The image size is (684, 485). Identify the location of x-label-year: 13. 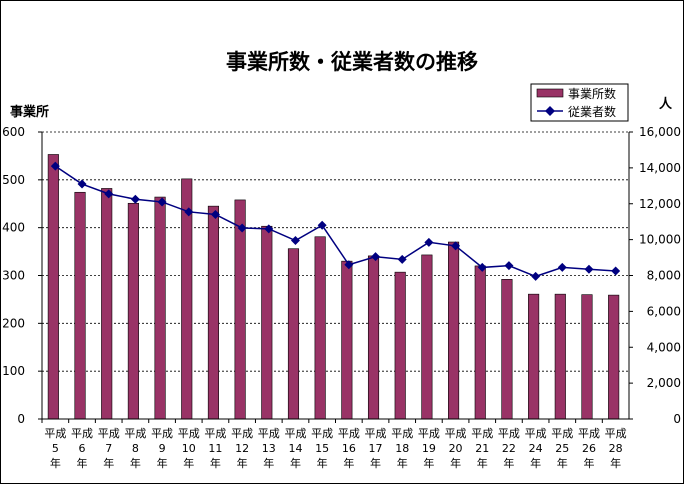
(269, 448).